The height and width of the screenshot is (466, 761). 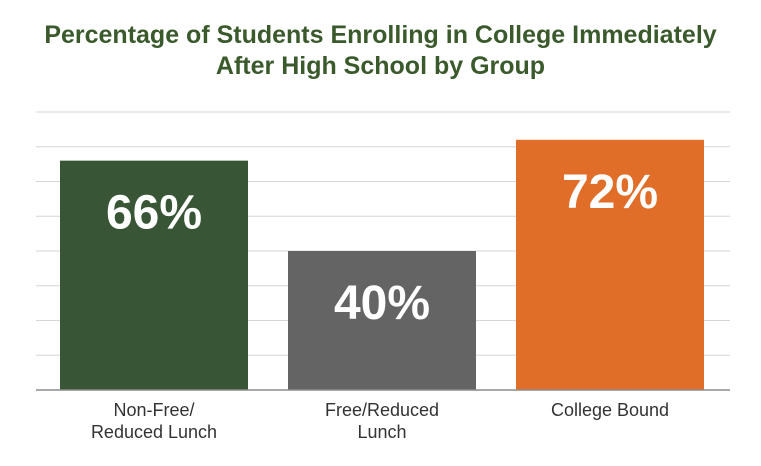 What do you see at coordinates (610, 192) in the screenshot?
I see `bar-value-label: 72%` at bounding box center [610, 192].